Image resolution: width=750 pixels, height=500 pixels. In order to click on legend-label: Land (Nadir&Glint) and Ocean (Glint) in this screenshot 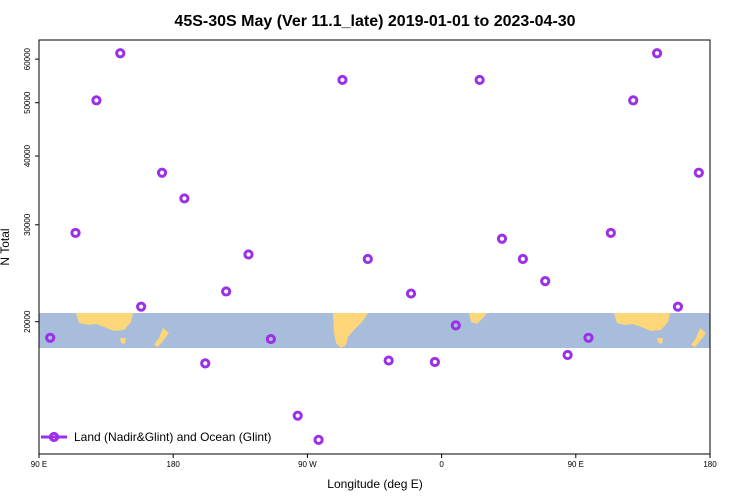, I will do `click(172, 437)`.